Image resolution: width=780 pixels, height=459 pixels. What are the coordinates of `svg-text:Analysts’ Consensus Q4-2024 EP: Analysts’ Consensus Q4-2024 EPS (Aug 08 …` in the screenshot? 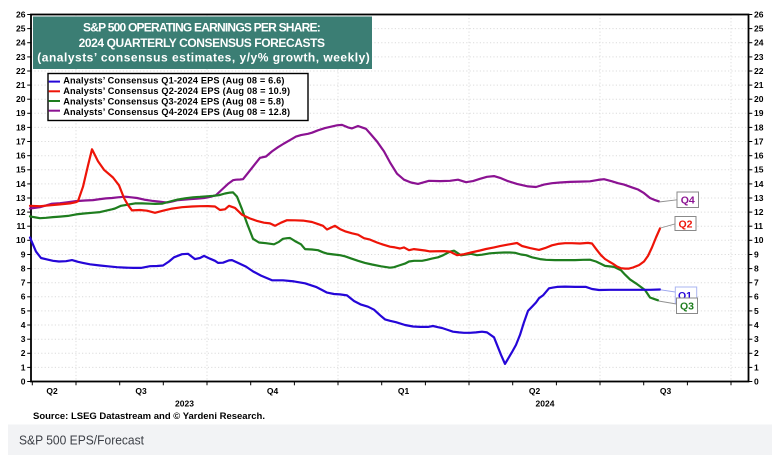 It's located at (176, 112).